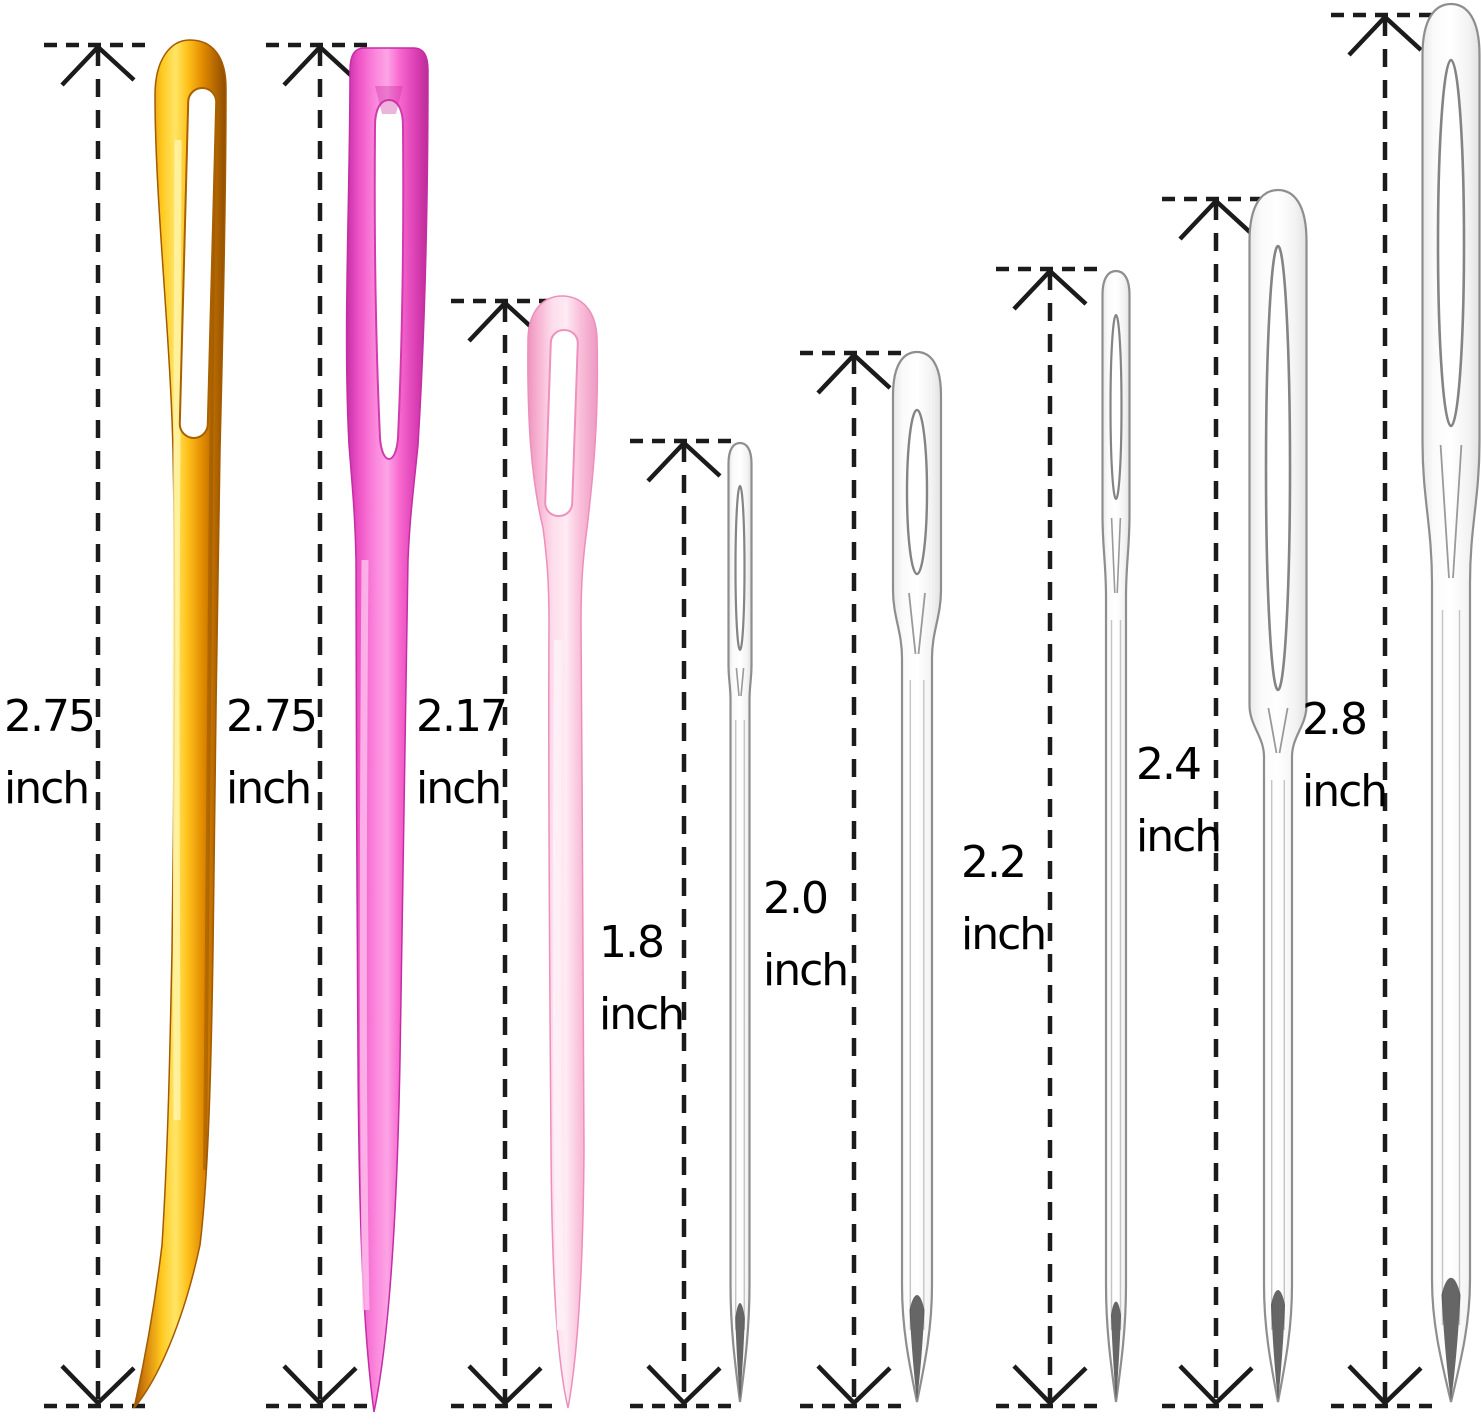  Describe the element at coordinates (462, 753) in the screenshot. I see `measurement-label-3: 2.17 inch` at that location.